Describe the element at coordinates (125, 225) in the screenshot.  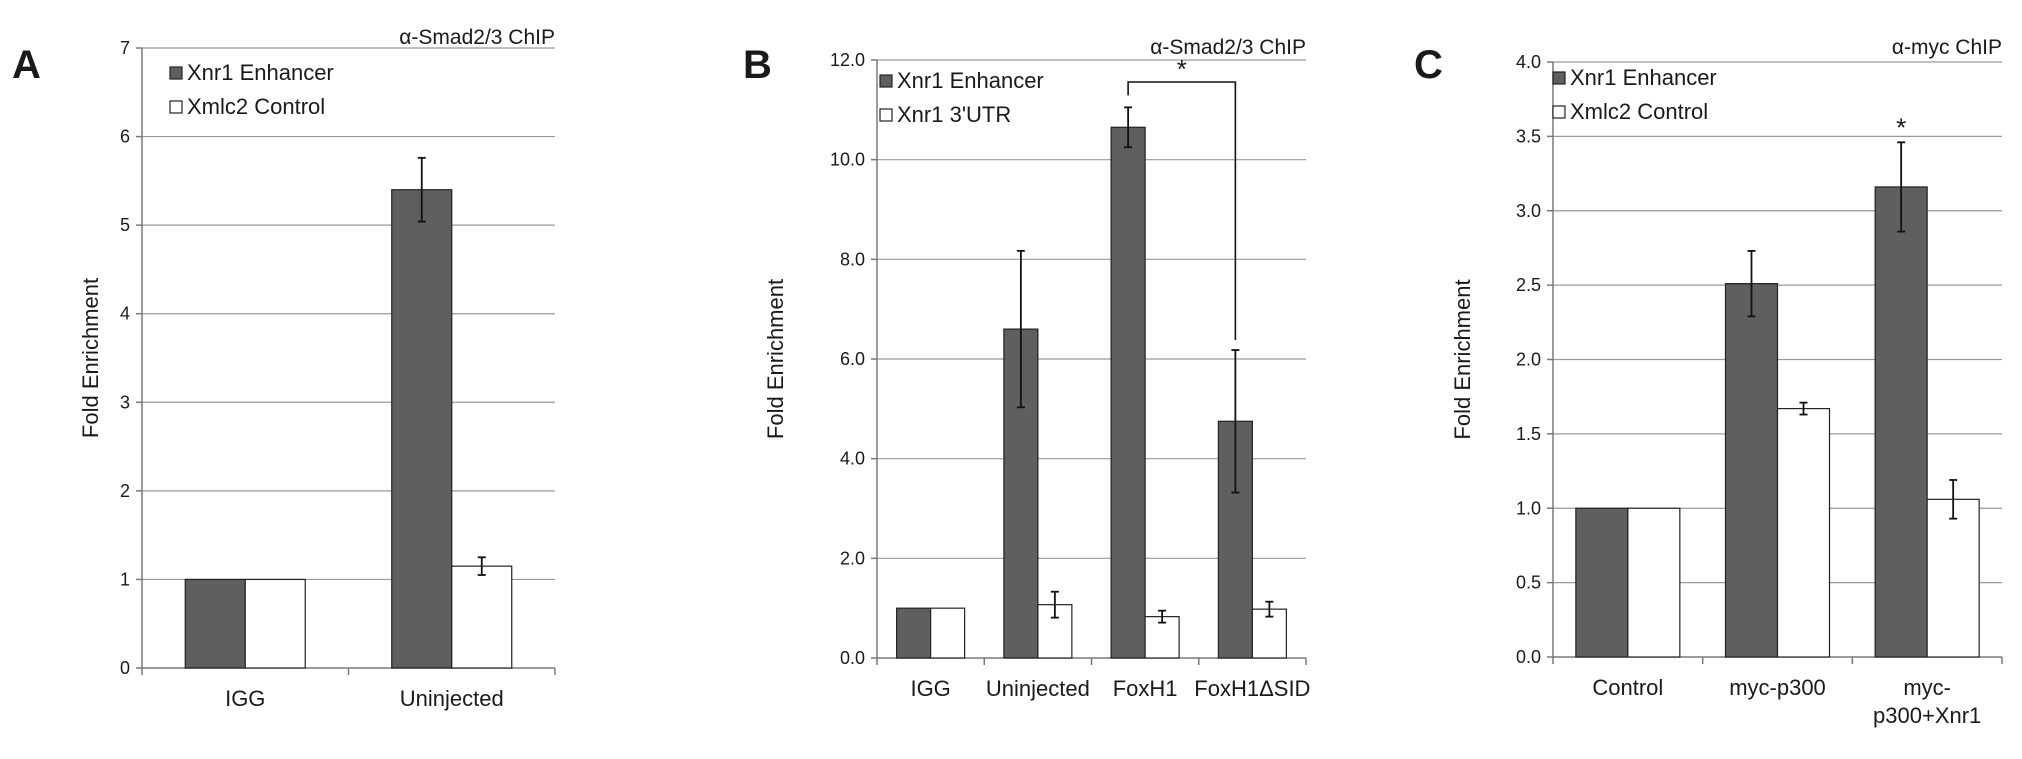
I see `y-tick-label: 5` at that location.